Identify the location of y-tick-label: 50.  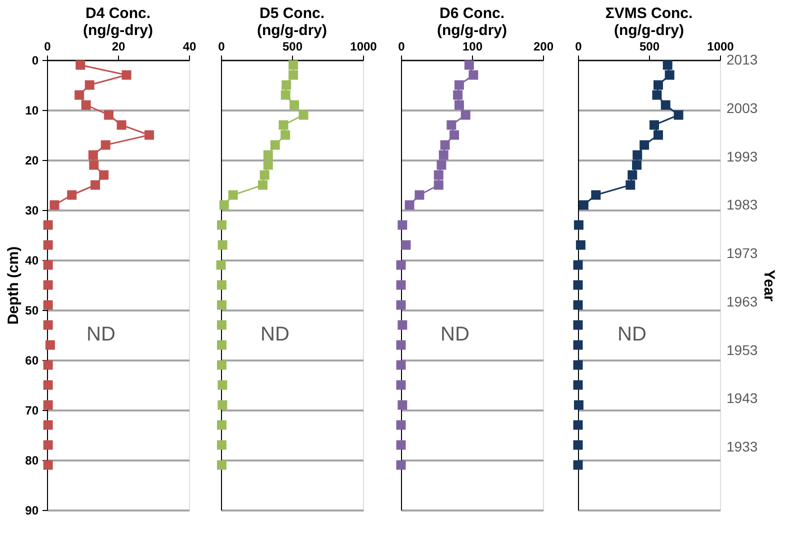
(32, 311).